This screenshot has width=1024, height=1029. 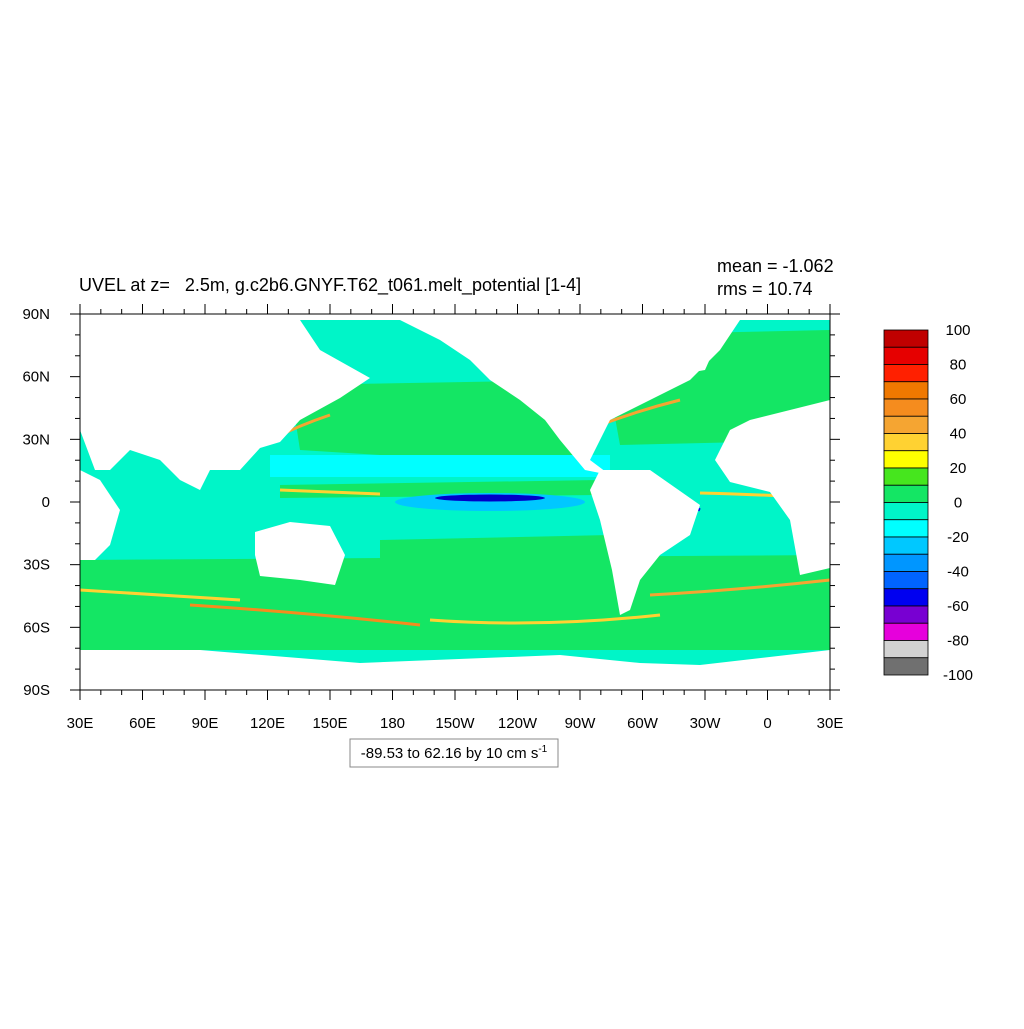 I want to click on x-tick-label: 30W, so click(x=706, y=723).